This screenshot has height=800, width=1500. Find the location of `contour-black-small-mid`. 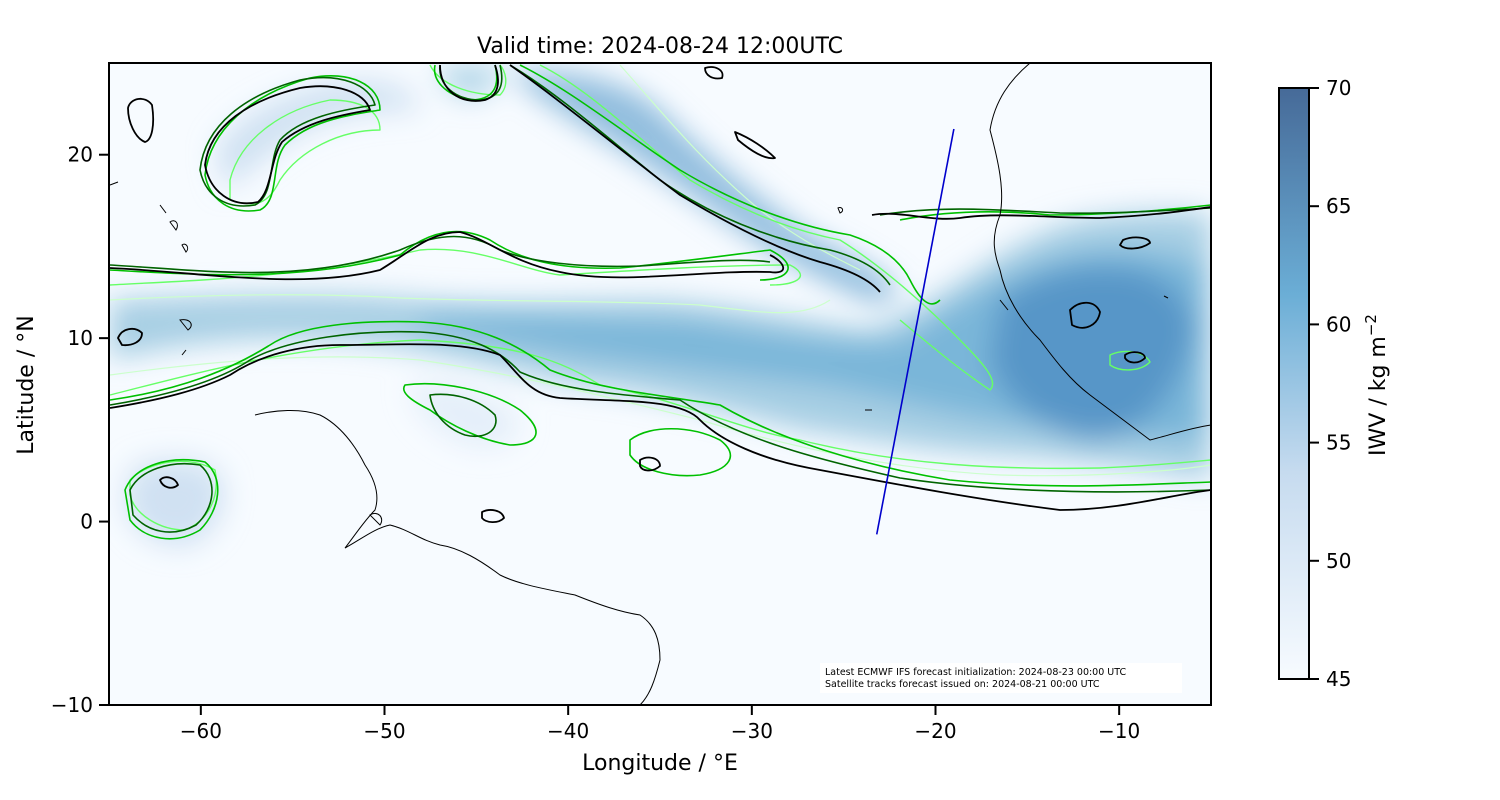

contour-black-small-mid is located at coordinates (650, 464).